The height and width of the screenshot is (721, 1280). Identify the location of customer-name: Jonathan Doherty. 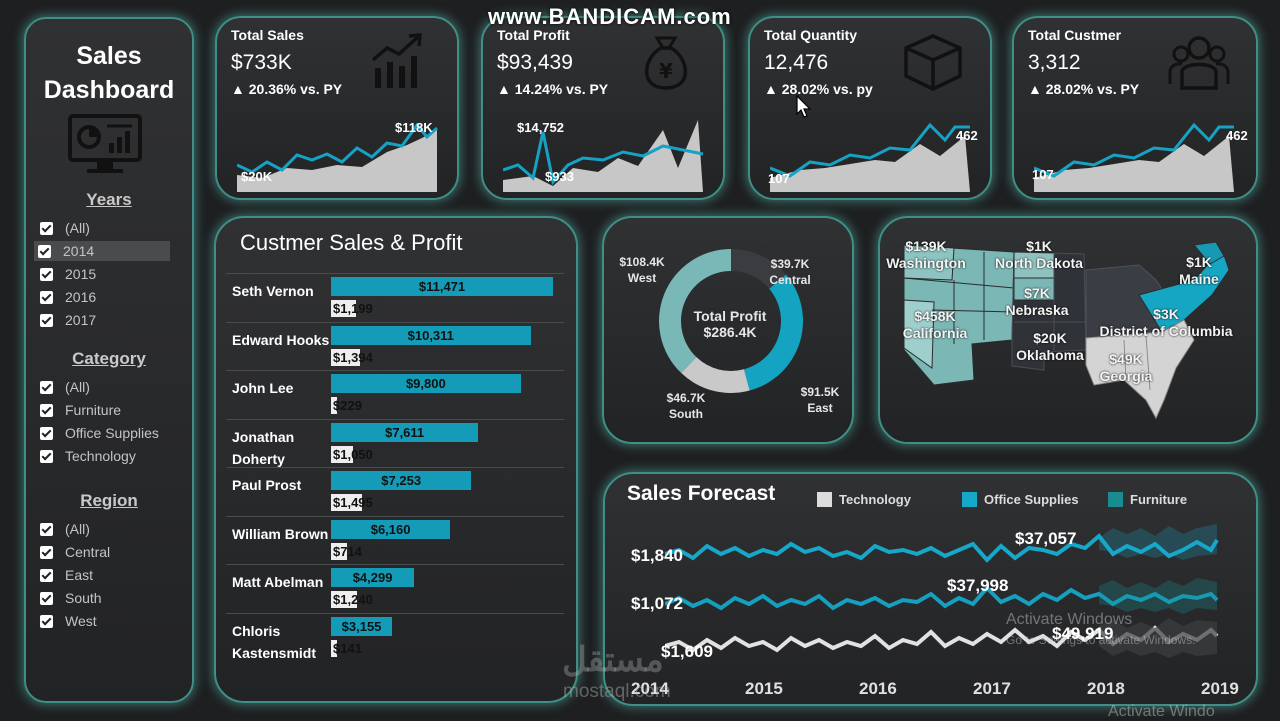
(263, 447).